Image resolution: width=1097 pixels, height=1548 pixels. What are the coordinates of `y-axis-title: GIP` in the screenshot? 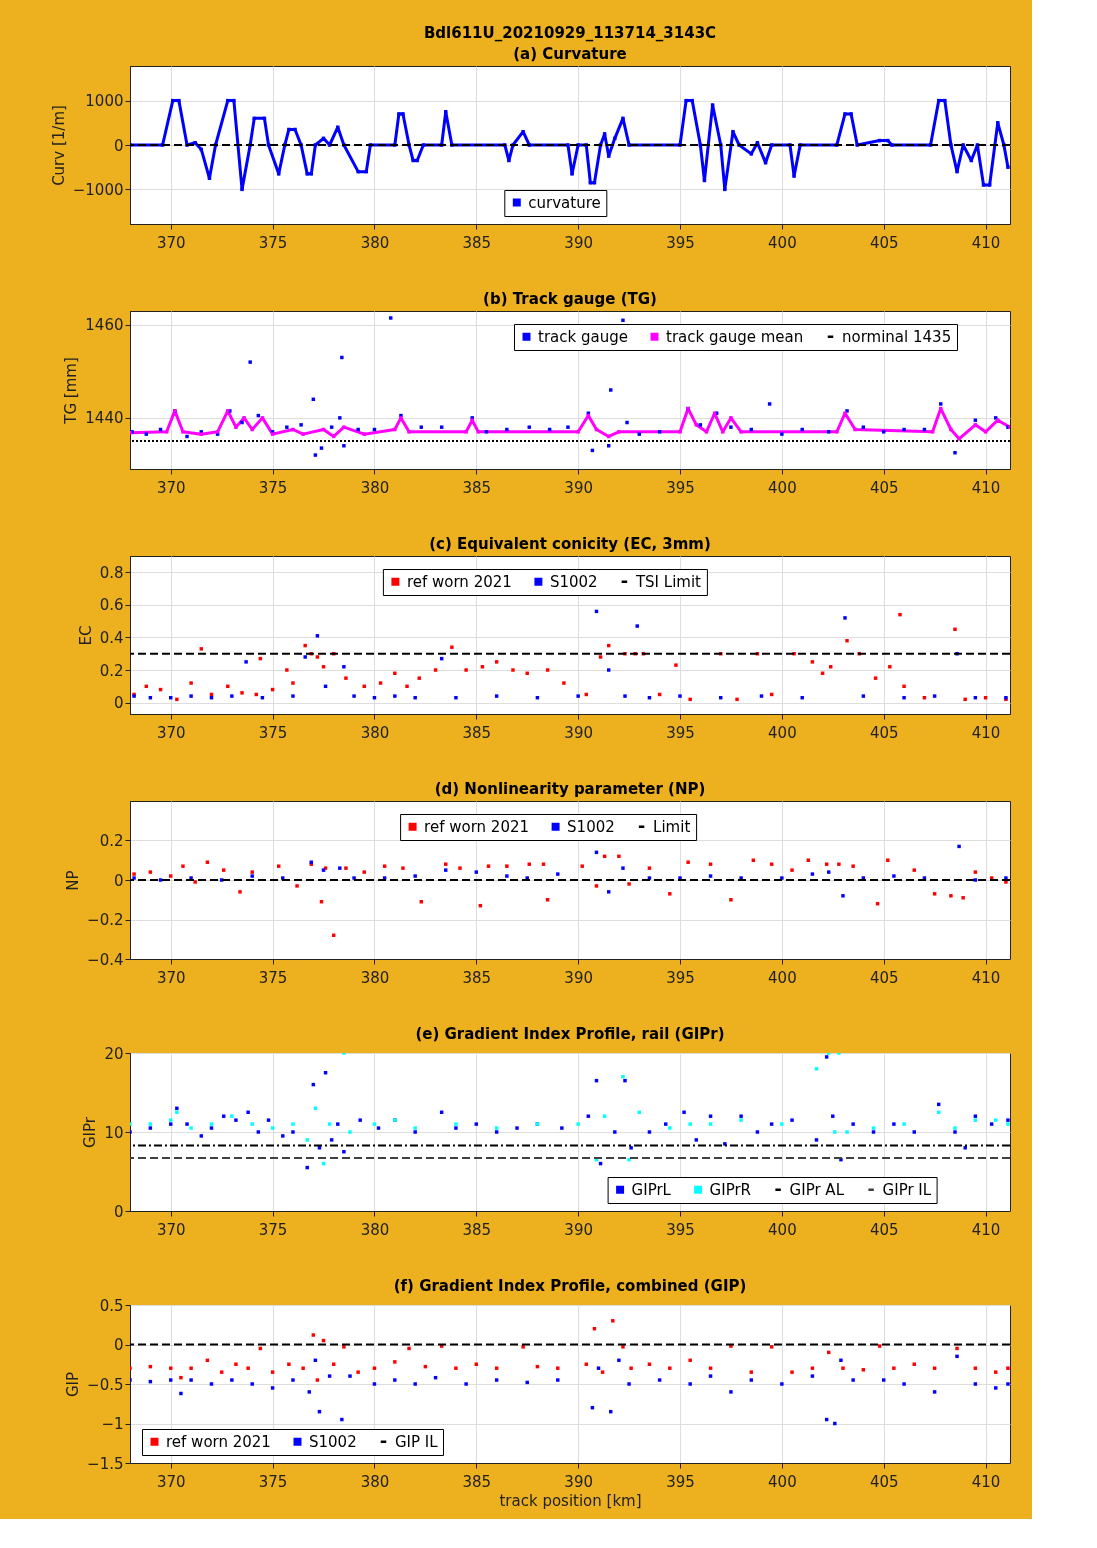 It's located at (73, 1384).